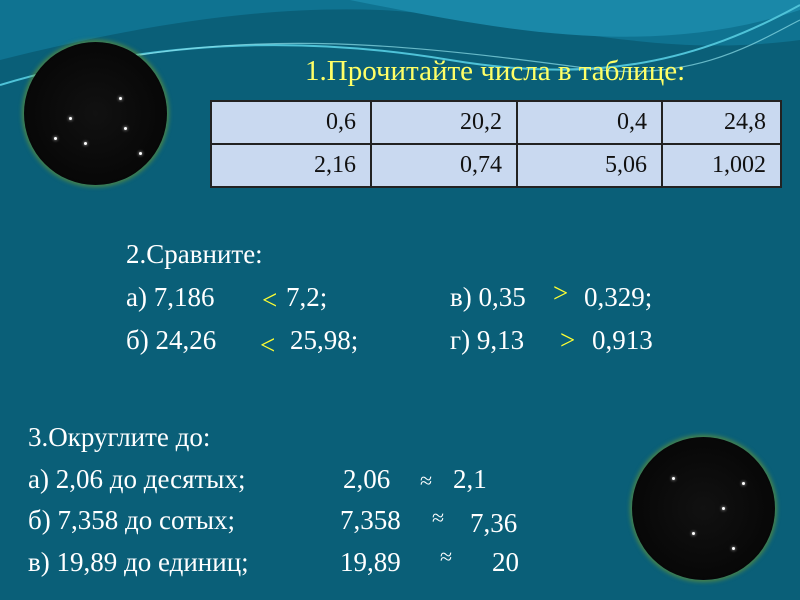 Image resolution: width=800 pixels, height=600 pixels. Describe the element at coordinates (488, 297) in the screenshot. I see `compare-left: в) 0,35` at that location.